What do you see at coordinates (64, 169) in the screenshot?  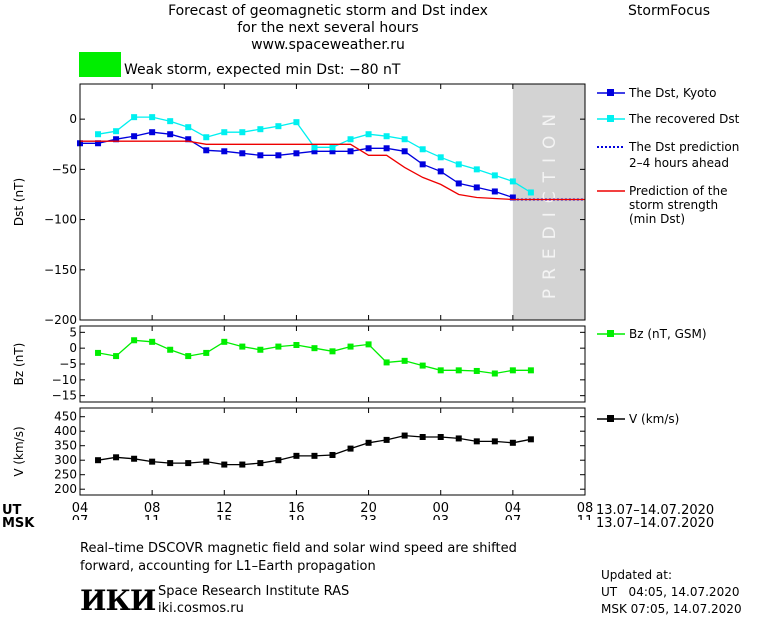 I see `dst-ytick-label: −50` at bounding box center [64, 169].